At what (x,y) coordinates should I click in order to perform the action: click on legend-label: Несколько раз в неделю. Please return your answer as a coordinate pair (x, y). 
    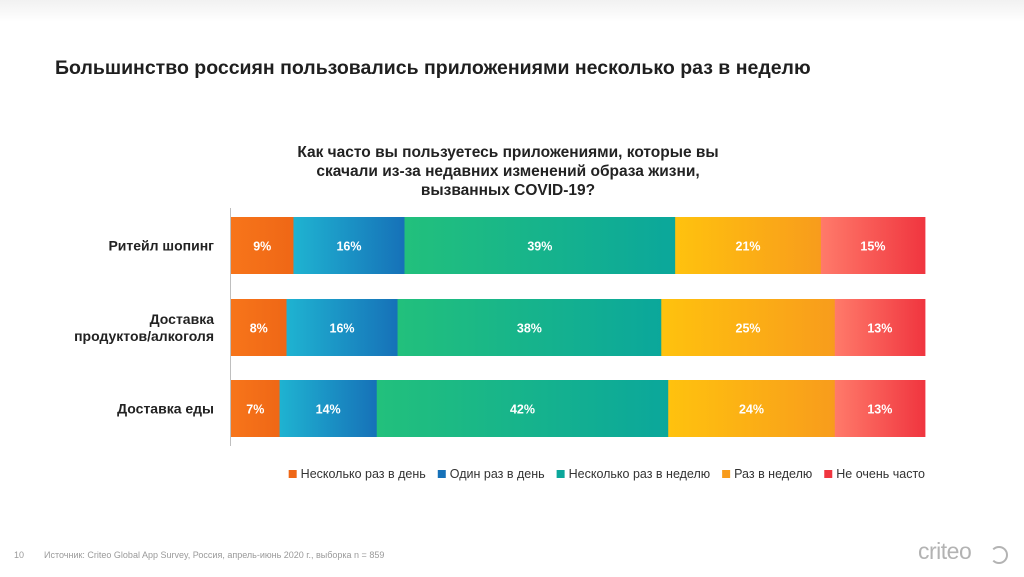
    Looking at the image, I should click on (640, 474).